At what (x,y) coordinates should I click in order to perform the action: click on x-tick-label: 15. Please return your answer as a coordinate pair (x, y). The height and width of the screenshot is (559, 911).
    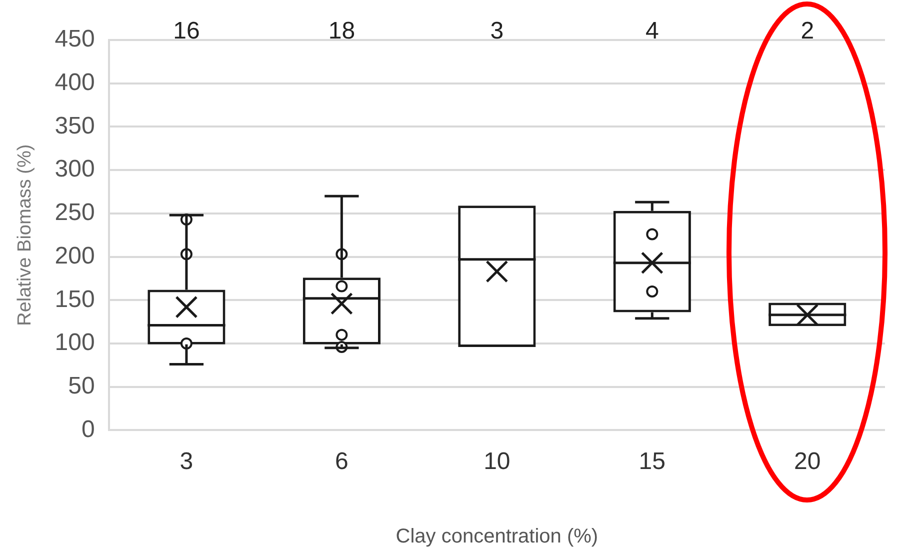
    Looking at the image, I should click on (652, 462).